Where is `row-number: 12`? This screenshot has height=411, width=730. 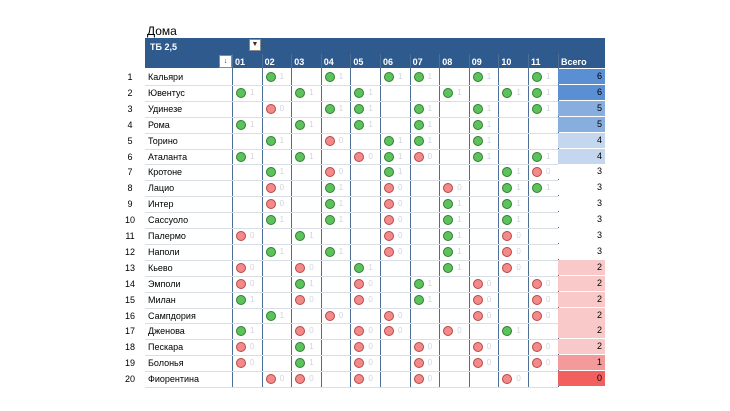 row-number: 12 is located at coordinates (129, 251).